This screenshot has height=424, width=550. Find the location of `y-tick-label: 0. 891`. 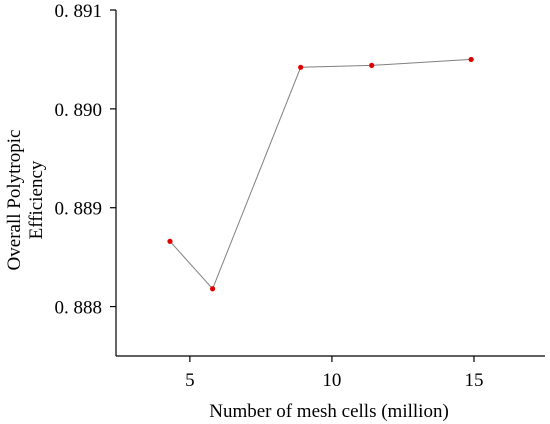

y-tick-label: 0. 891 is located at coordinates (79, 11).